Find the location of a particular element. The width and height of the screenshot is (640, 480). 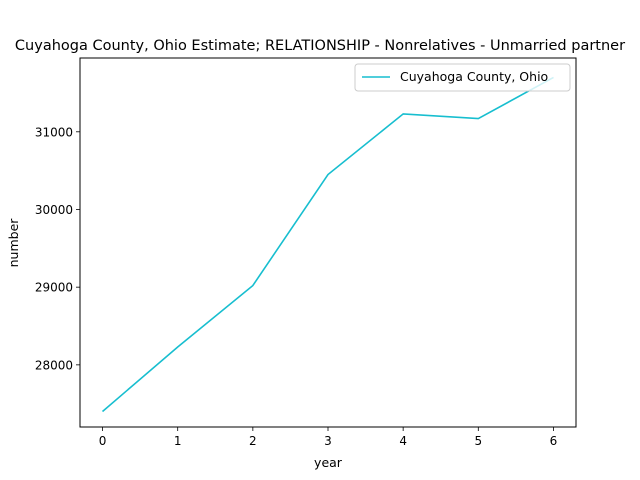

x-axis-ticks: 0 1 2 3 4 5 6 is located at coordinates (328, 437).